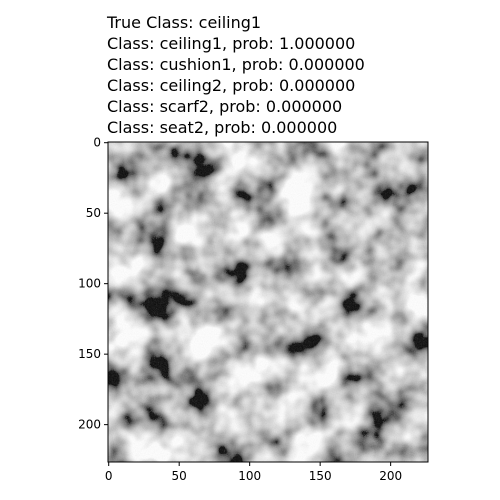 The image size is (500, 500). What do you see at coordinates (231, 43) in the screenshot?
I see `prediction-line: Class: ceiling1, prob: 1.000000` at bounding box center [231, 43].